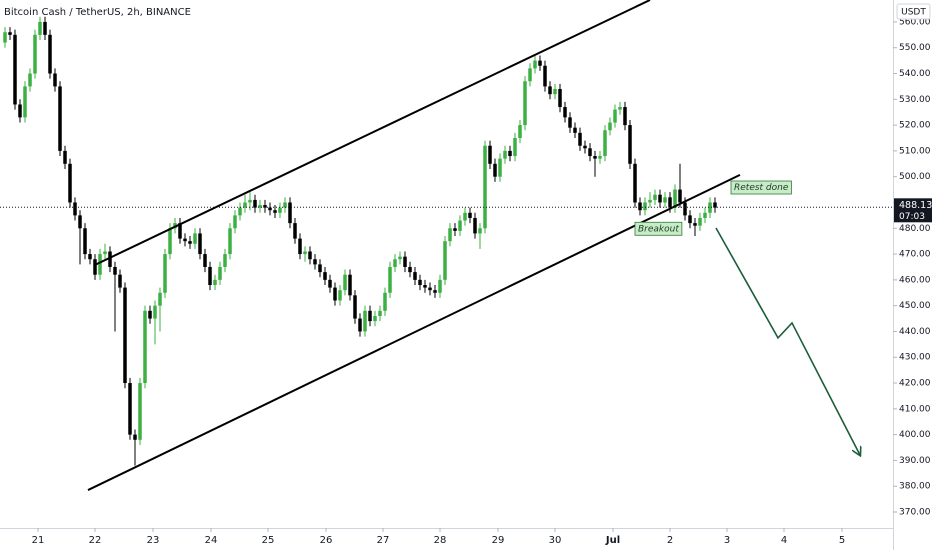  What do you see at coordinates (915, 461) in the screenshot?
I see `y-tick-label: 390.00` at bounding box center [915, 461].